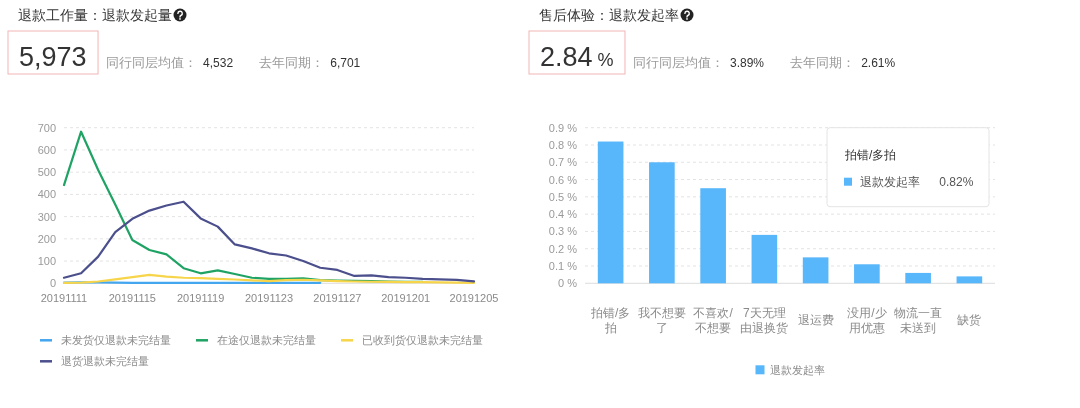 The image size is (1080, 408). Describe the element at coordinates (95, 15) in the screenshot. I see `text: 退款工作量：退款发起量` at that location.